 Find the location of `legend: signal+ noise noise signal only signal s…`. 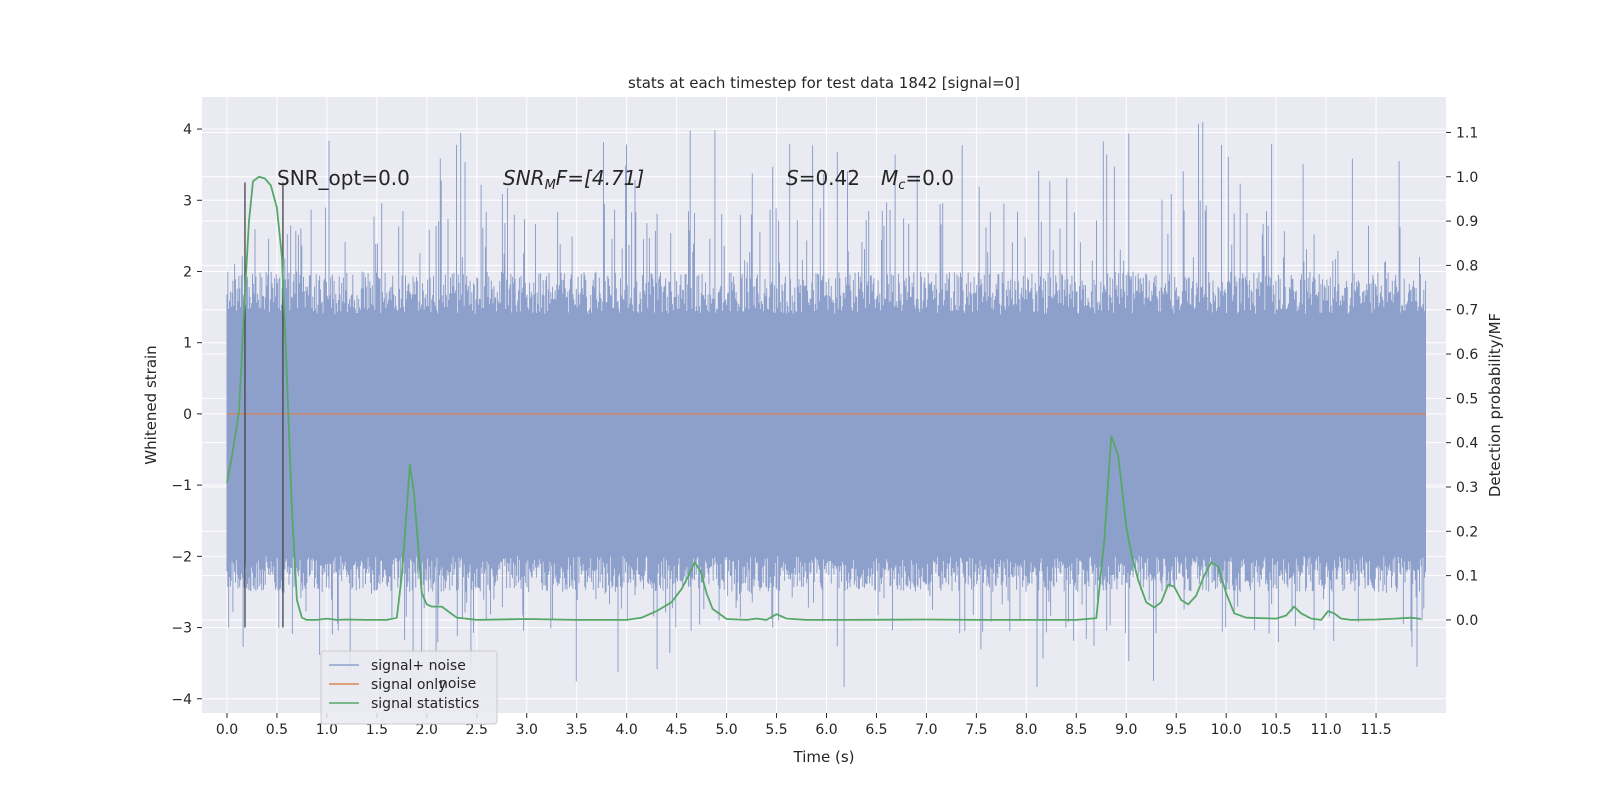

legend: signal+ noise noise signal only signal s… is located at coordinates (409, 687).